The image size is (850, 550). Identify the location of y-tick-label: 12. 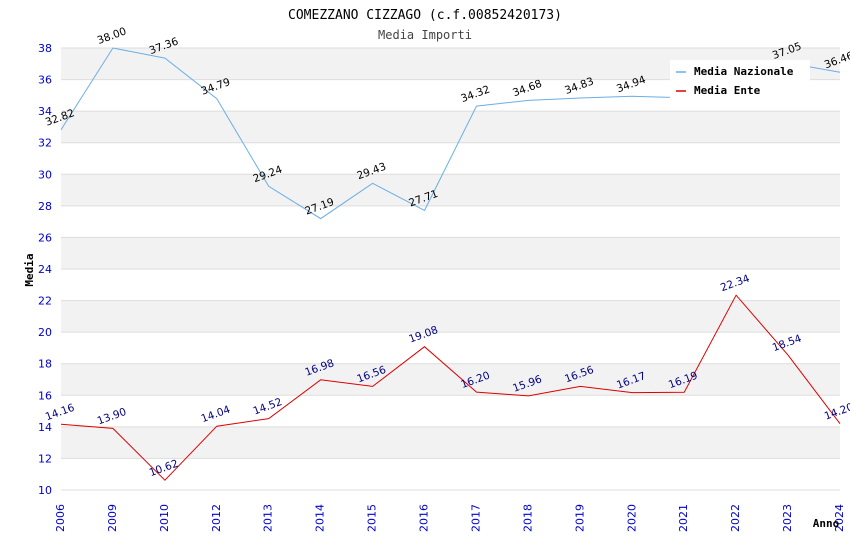
(45, 458).